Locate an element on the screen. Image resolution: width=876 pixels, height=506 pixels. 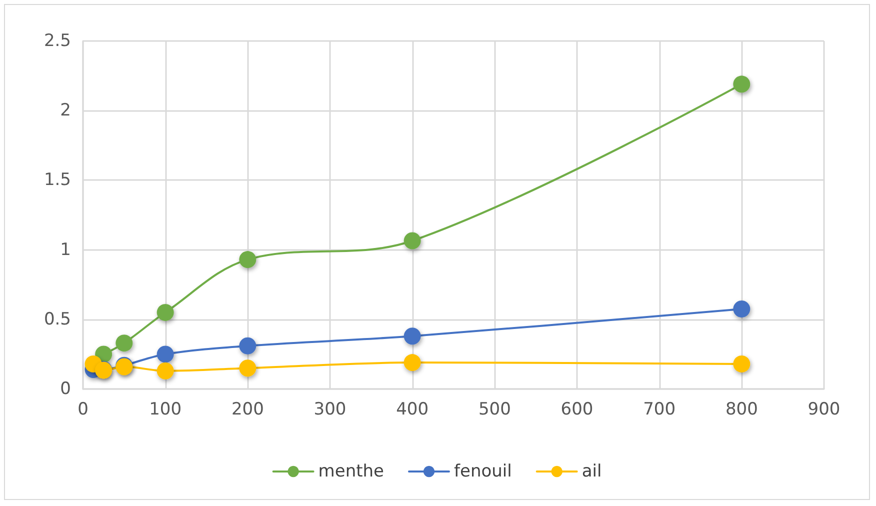
x-tick-label: 200 is located at coordinates (247, 410).